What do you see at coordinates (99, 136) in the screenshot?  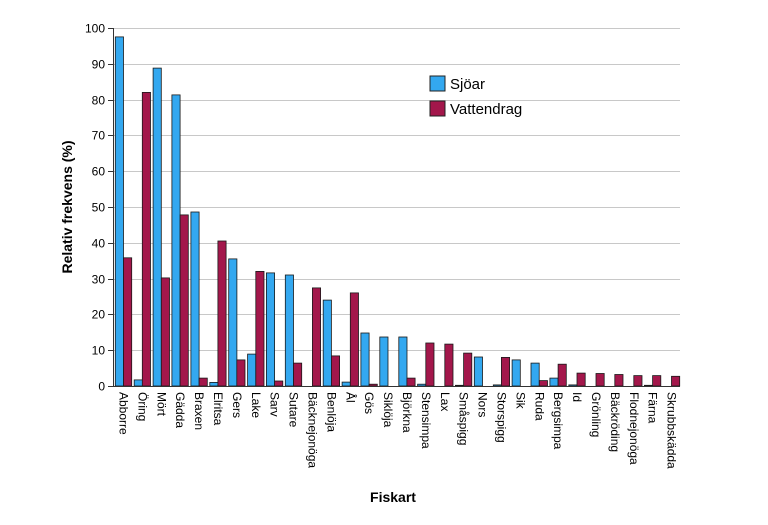 I see `y-tick-label: 70` at bounding box center [99, 136].